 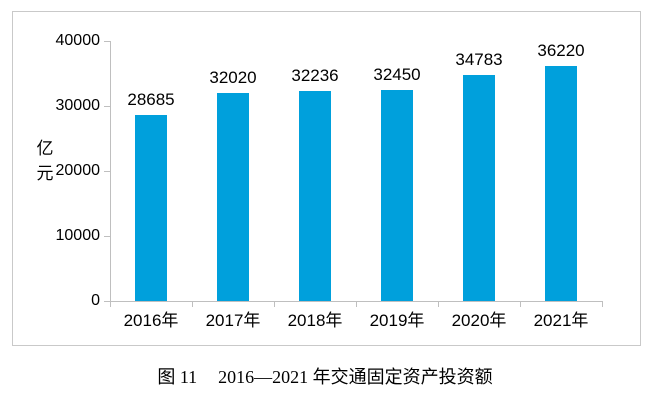 What do you see at coordinates (397, 320) in the screenshot?
I see `x-category-label: 2019年` at bounding box center [397, 320].